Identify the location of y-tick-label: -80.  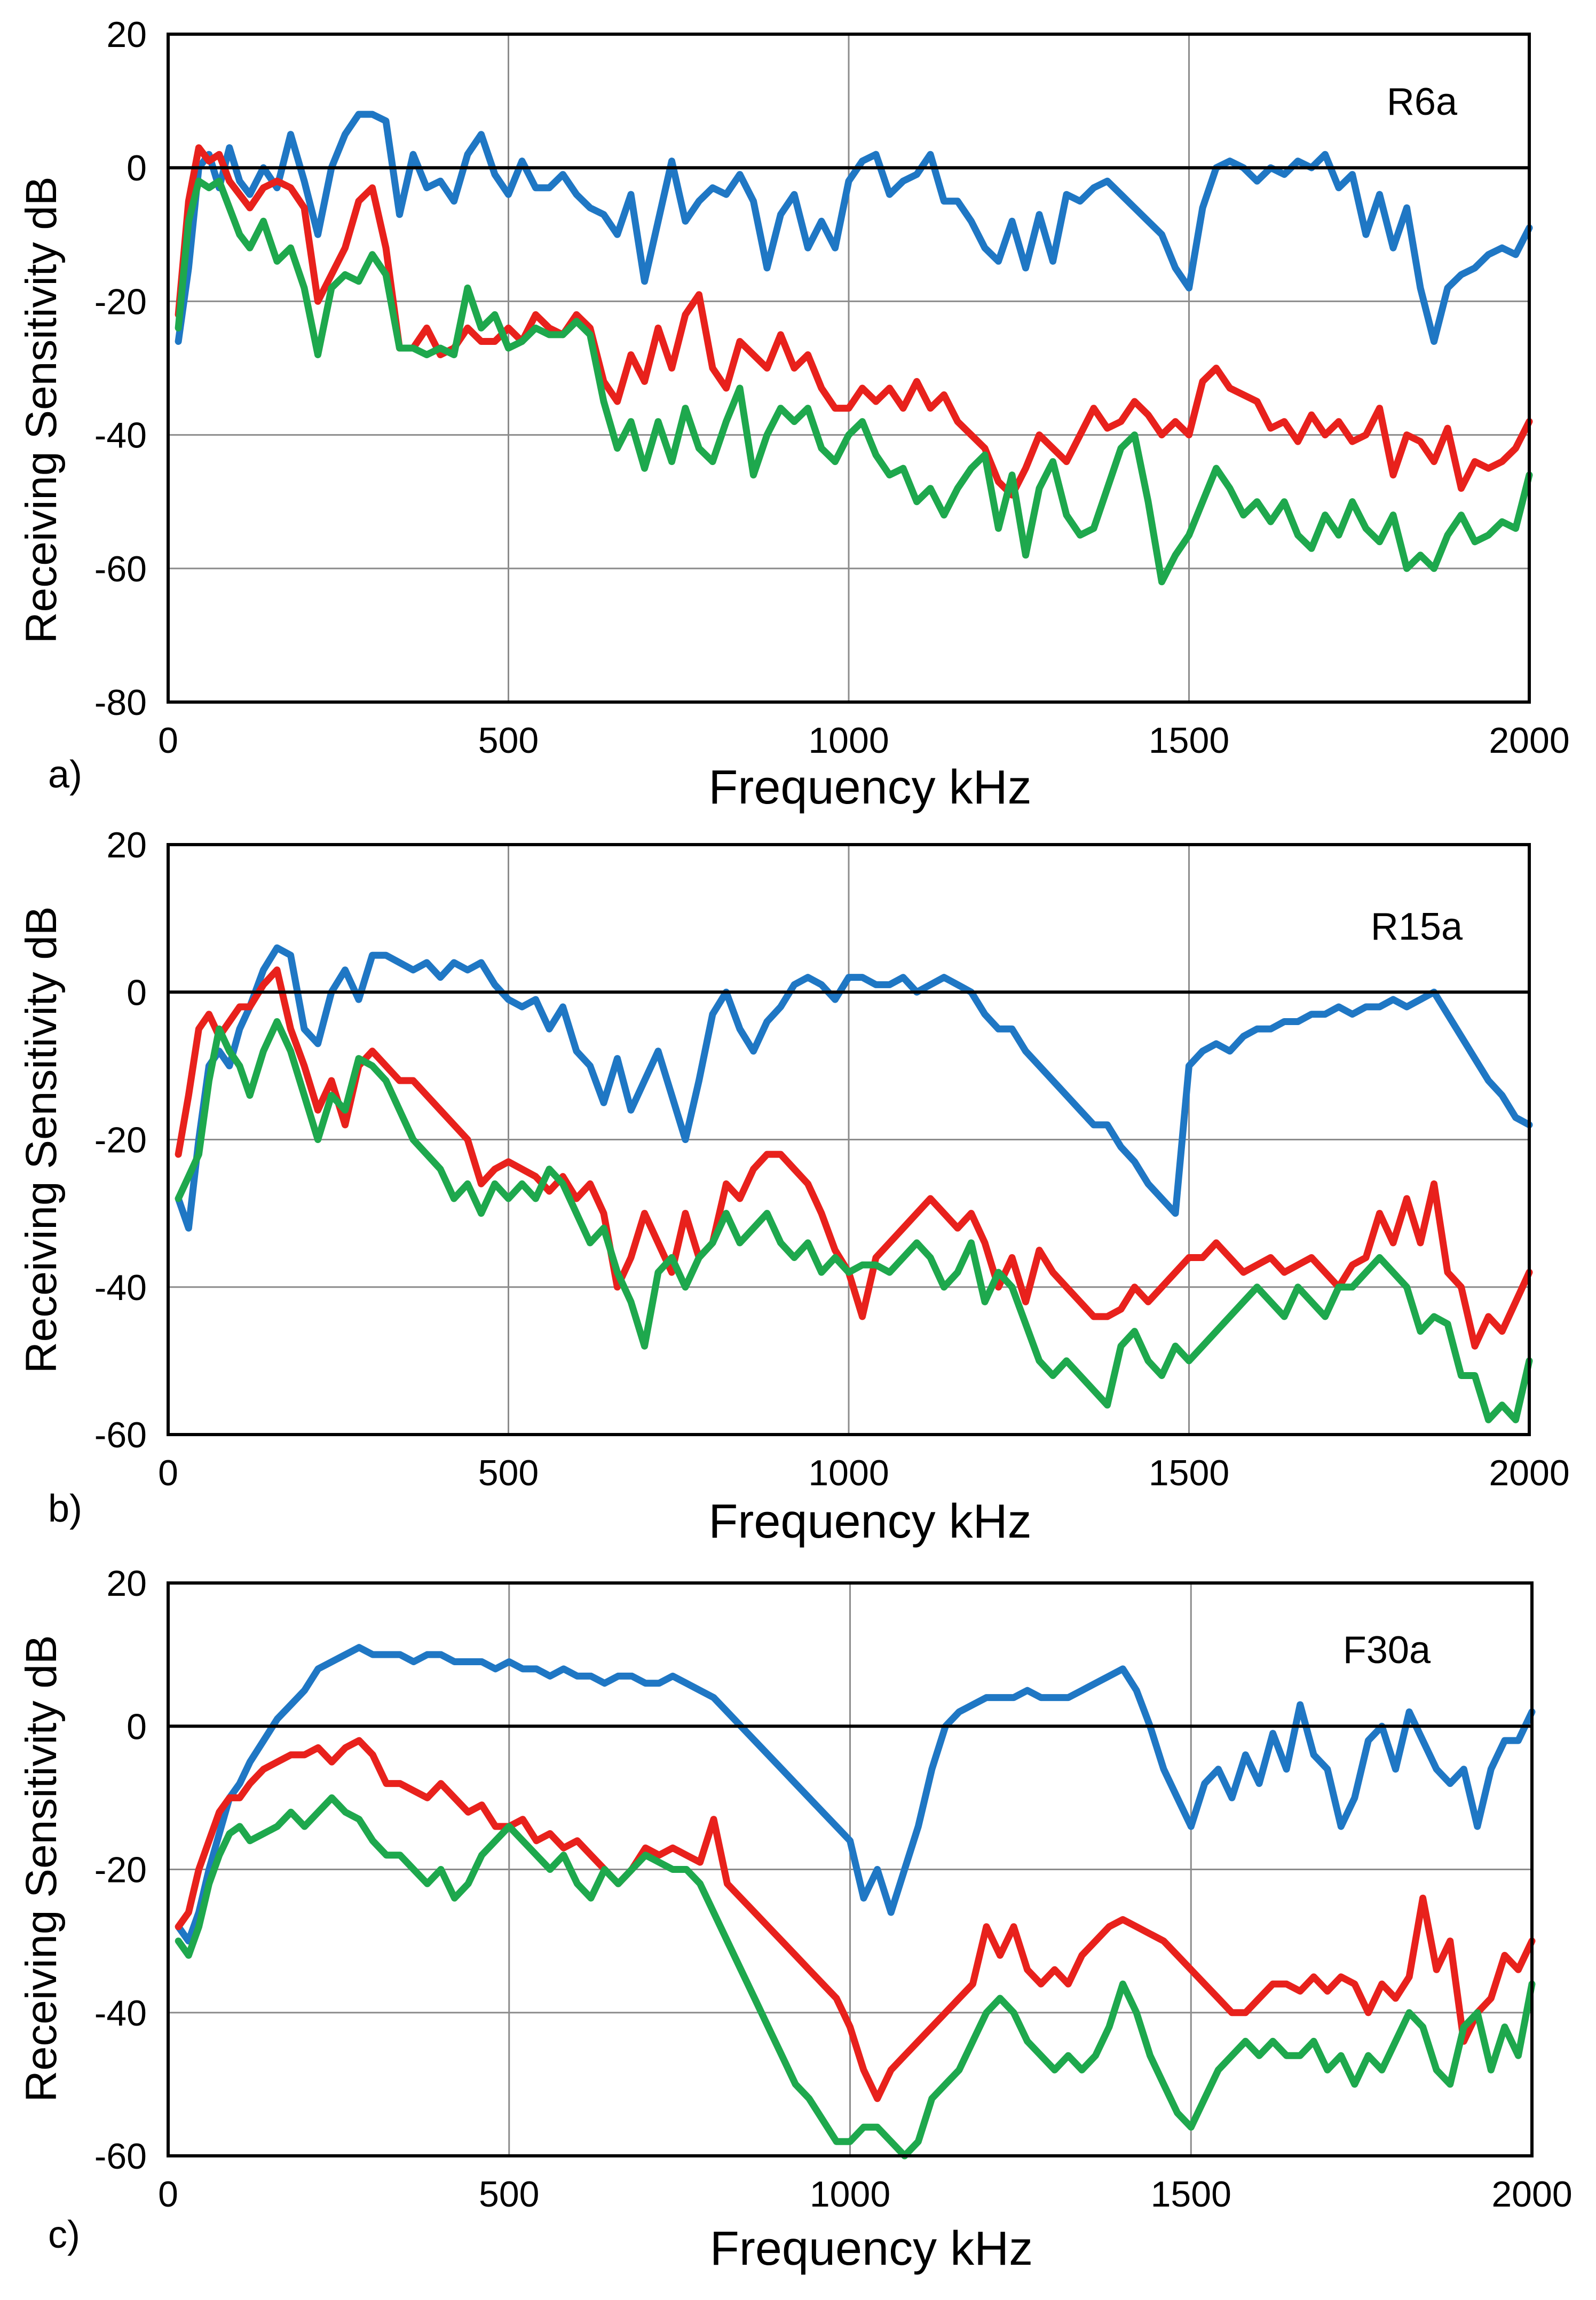
(120, 702).